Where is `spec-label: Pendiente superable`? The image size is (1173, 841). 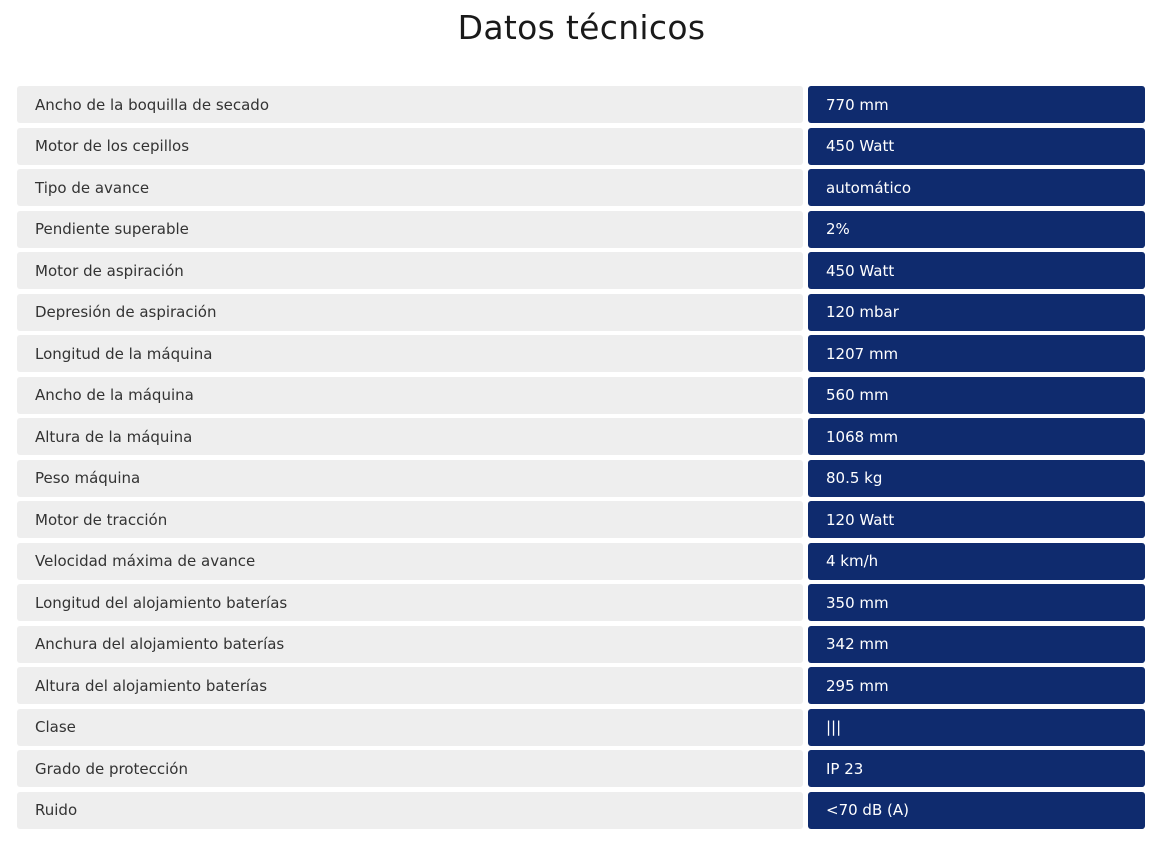
spec-label: Pendiente superable is located at coordinates (410, 229).